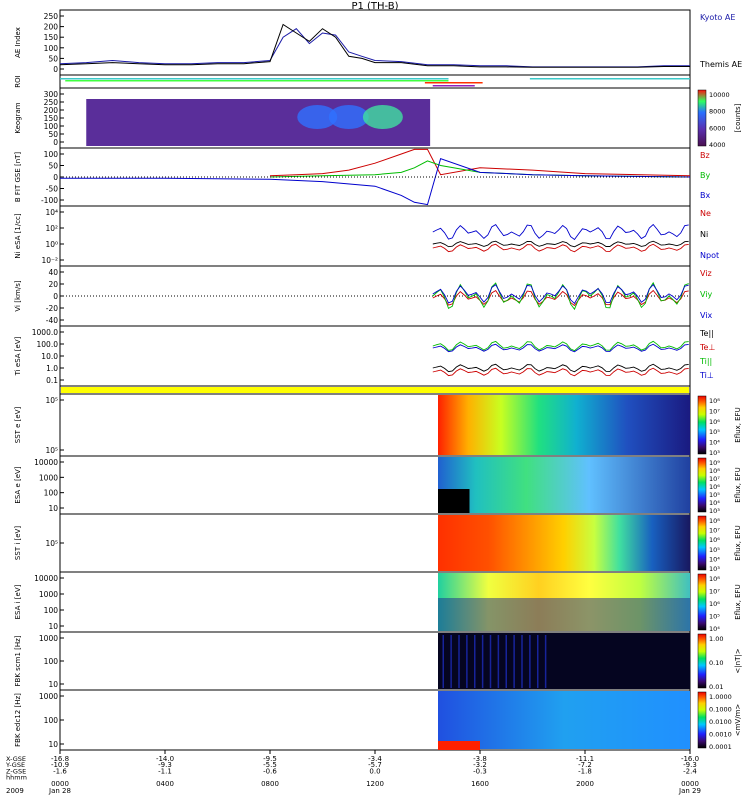 The width and height of the screenshot is (750, 804). Describe the element at coordinates (53, 272) in the screenshot. I see `ytick-label: 40` at that location.